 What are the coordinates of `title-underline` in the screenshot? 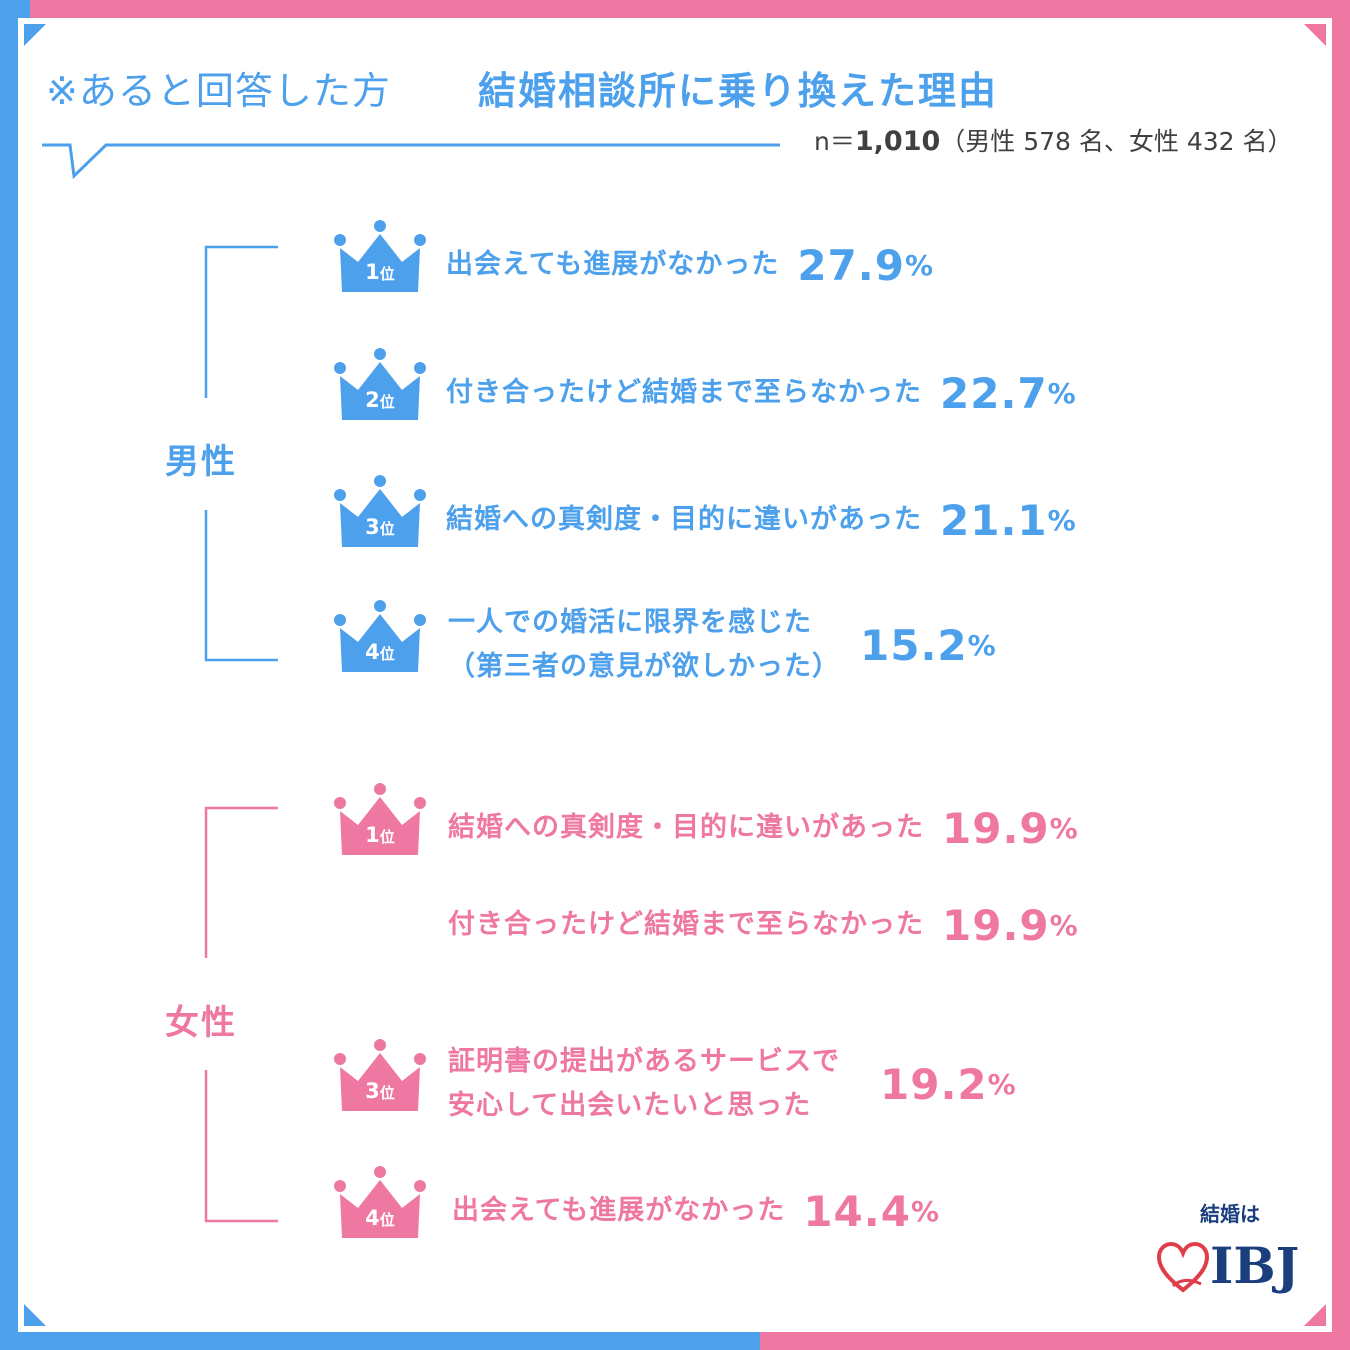 It's located at (411, 161).